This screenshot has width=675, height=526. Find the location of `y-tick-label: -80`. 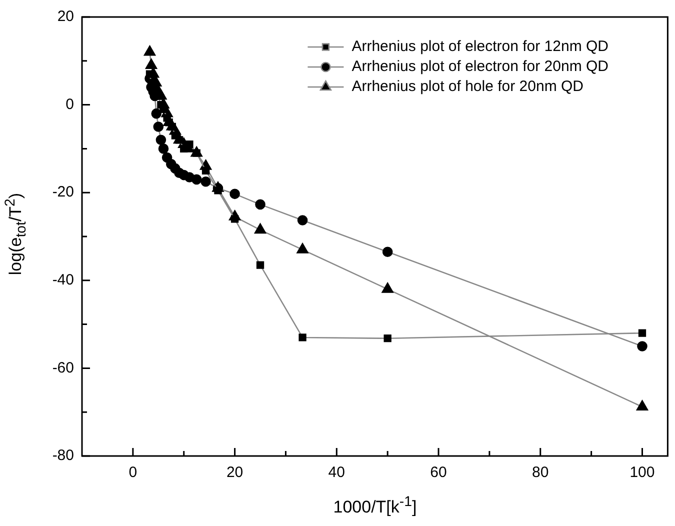

y-tick-label: -80 is located at coordinates (63, 455).